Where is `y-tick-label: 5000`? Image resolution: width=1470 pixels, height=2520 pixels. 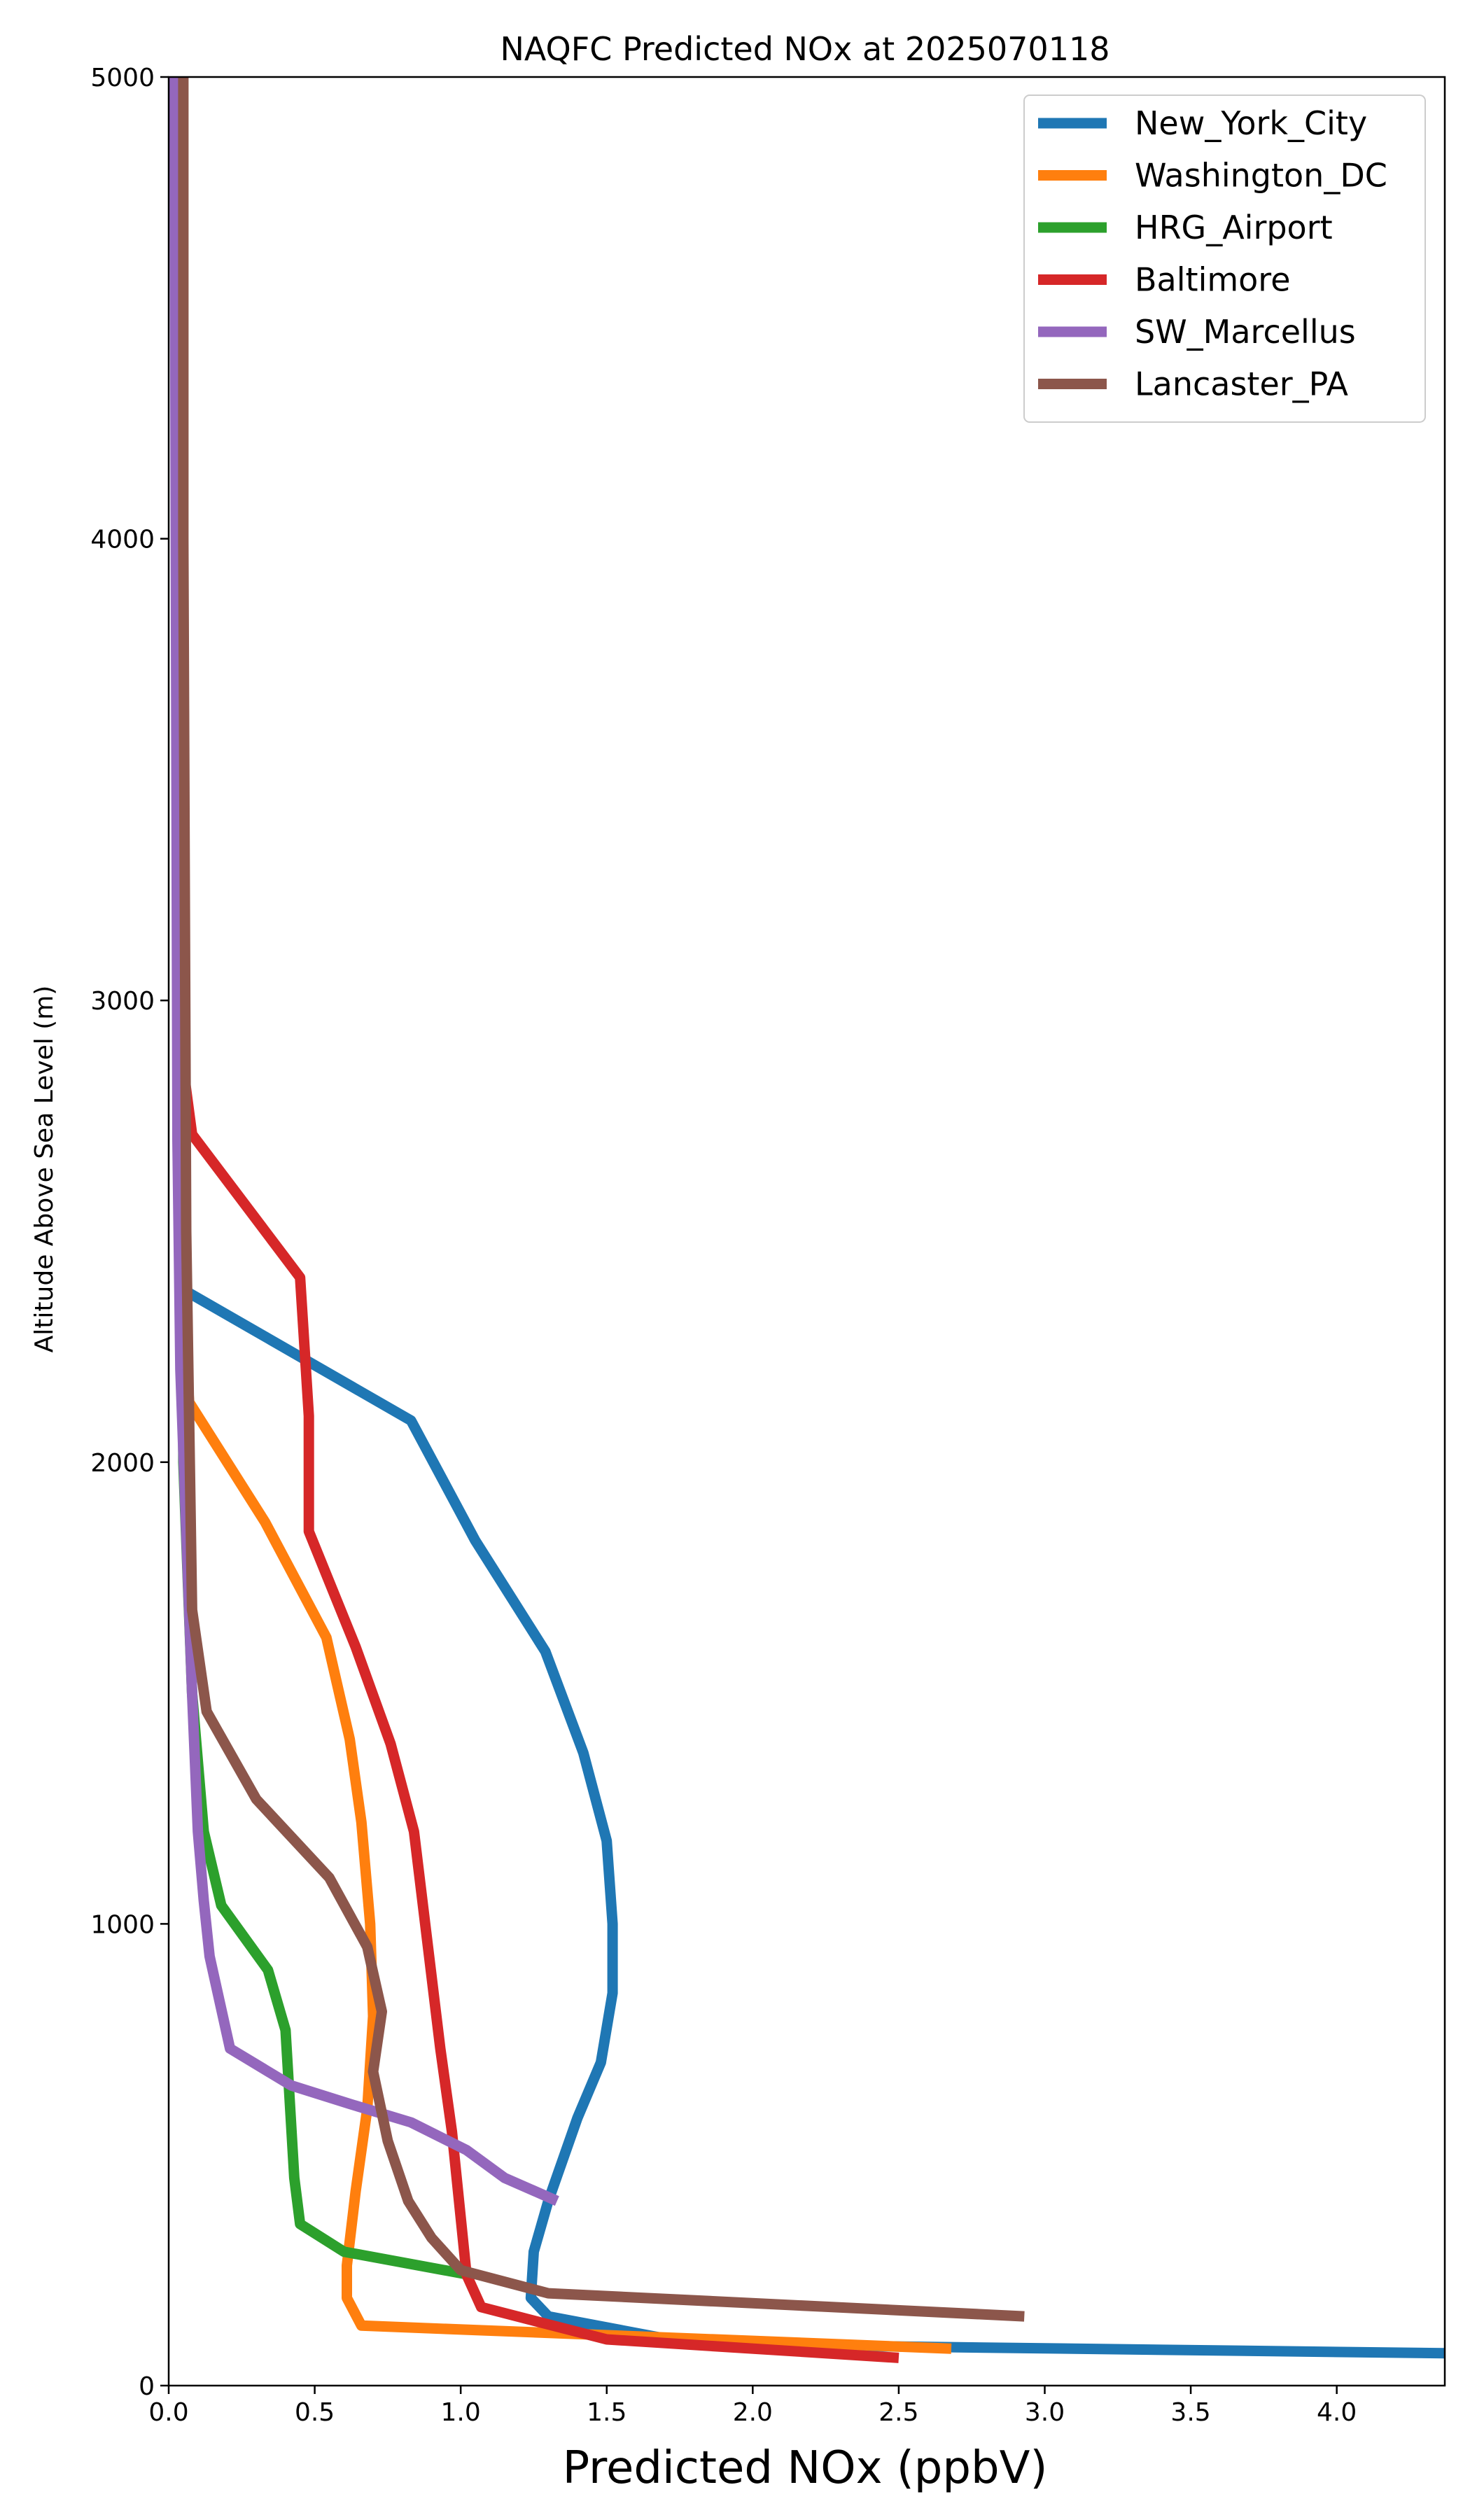 y-tick-label: 5000 is located at coordinates (122, 78).